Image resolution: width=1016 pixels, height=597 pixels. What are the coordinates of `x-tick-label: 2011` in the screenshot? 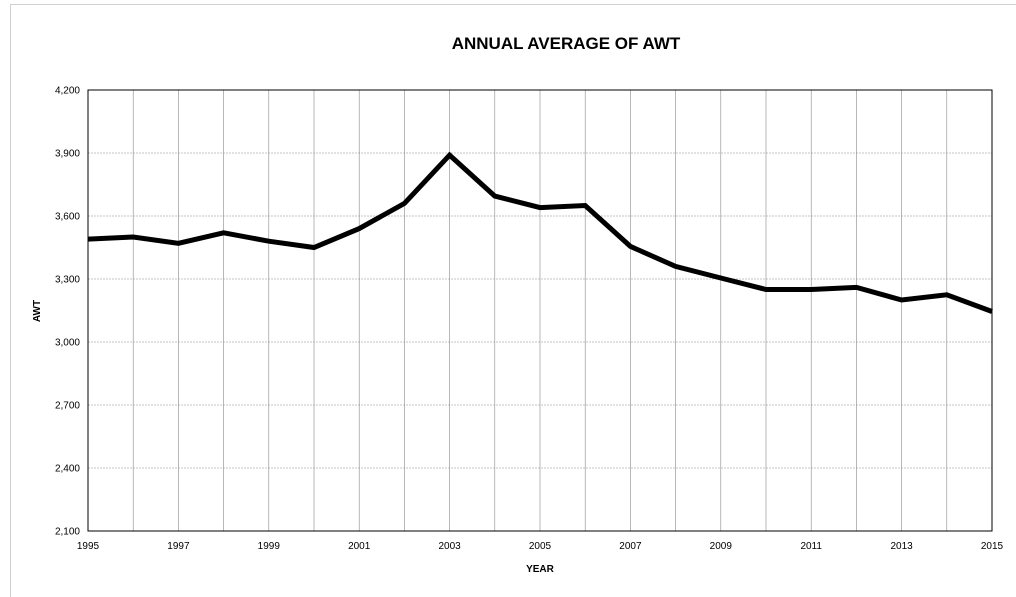 It's located at (811, 546).